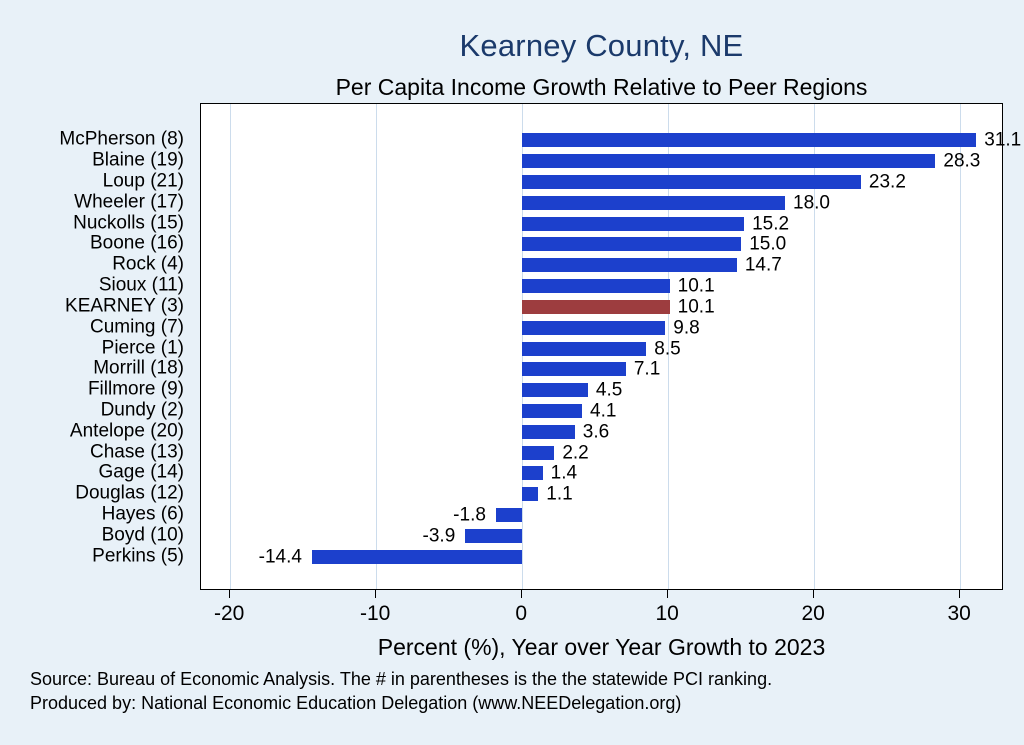 The height and width of the screenshot is (745, 1024). I want to click on category-label: Boyd (10), so click(142, 535).